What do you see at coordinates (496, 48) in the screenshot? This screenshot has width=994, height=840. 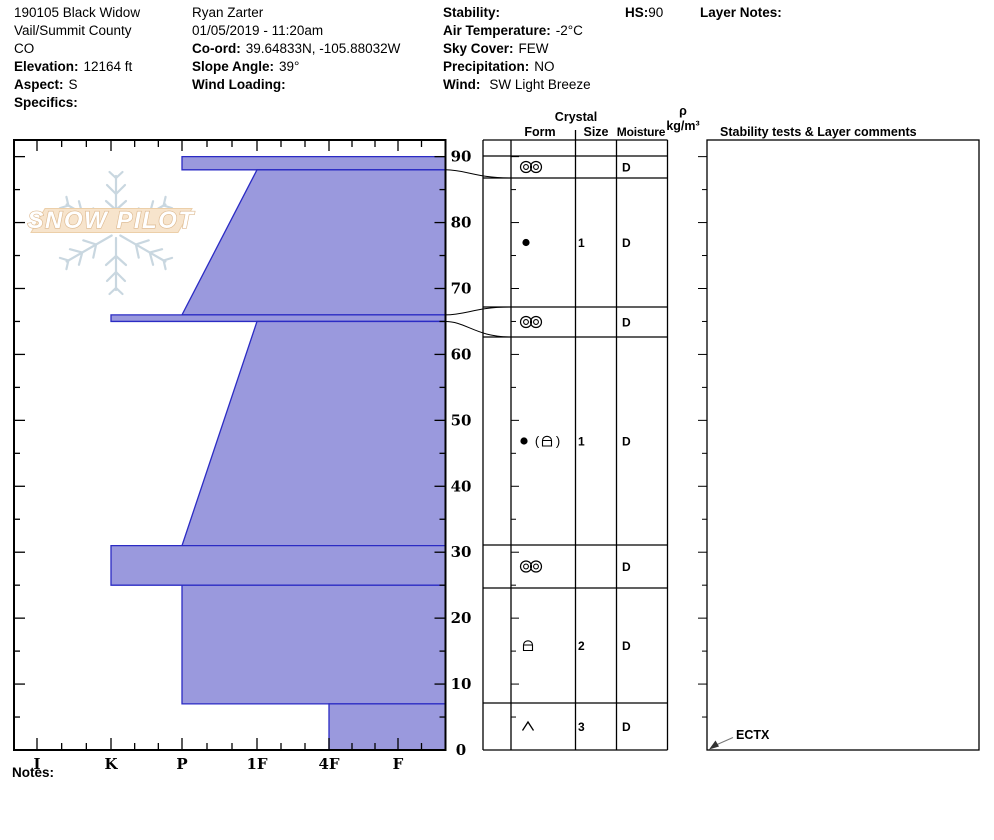 I see `sky-cover-line: Sky Cover: FEW` at bounding box center [496, 48].